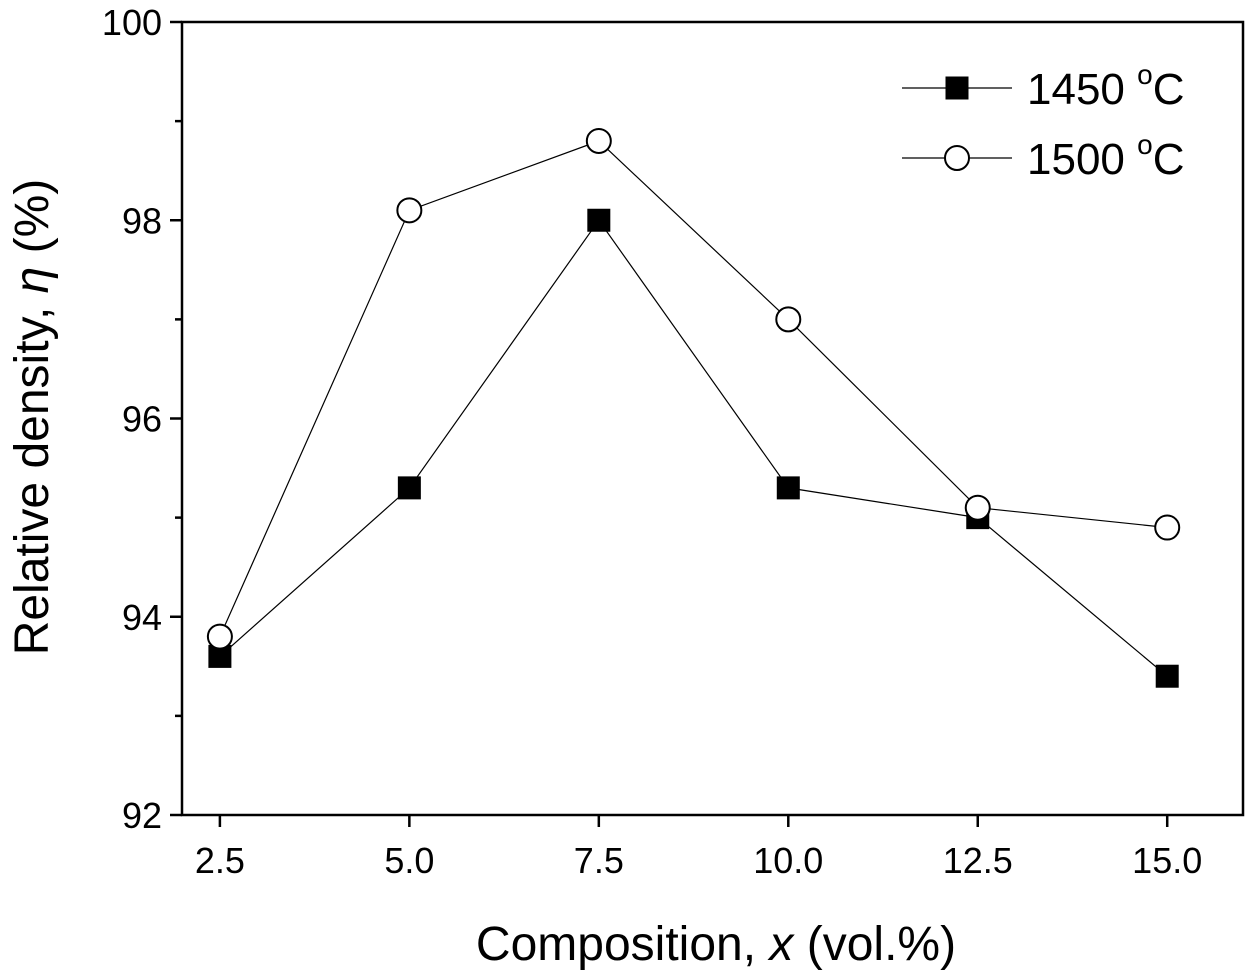  I want to click on x-tick-label: 10.0, so click(788, 860).